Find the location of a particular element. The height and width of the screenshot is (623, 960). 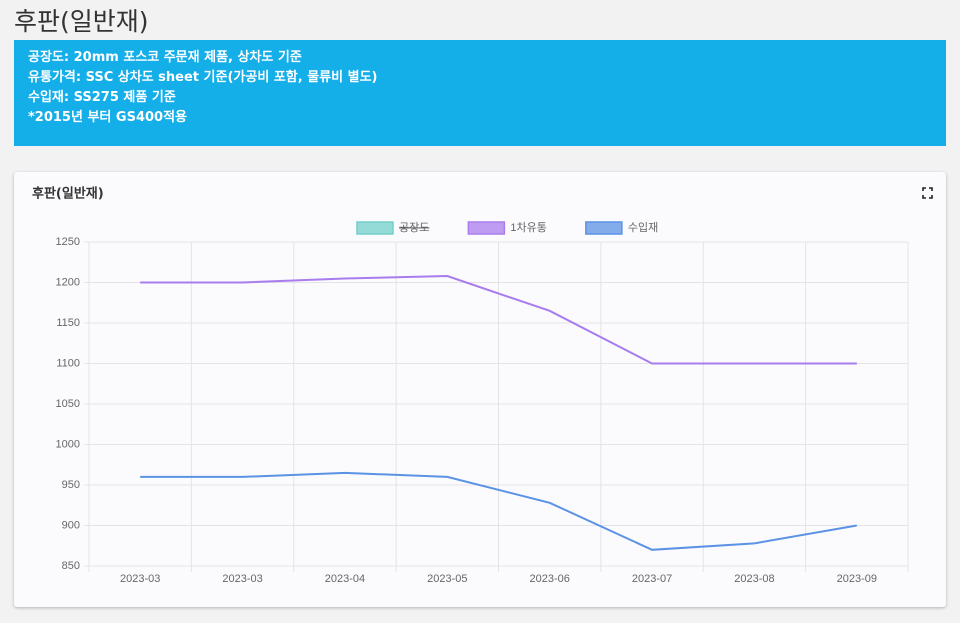

chart-title: 후판(일반재) is located at coordinates (68, 194).